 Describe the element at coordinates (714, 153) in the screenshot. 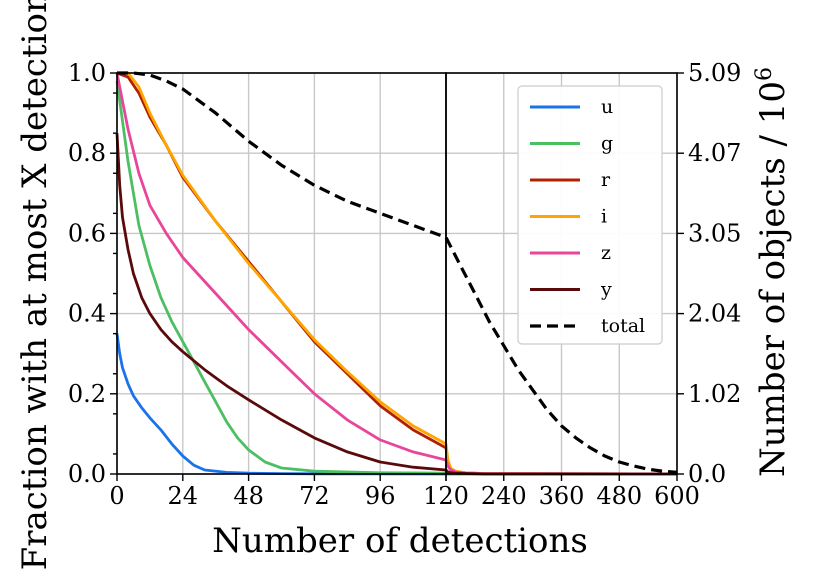

I see `y-tick-label-right-4: 4.07` at that location.